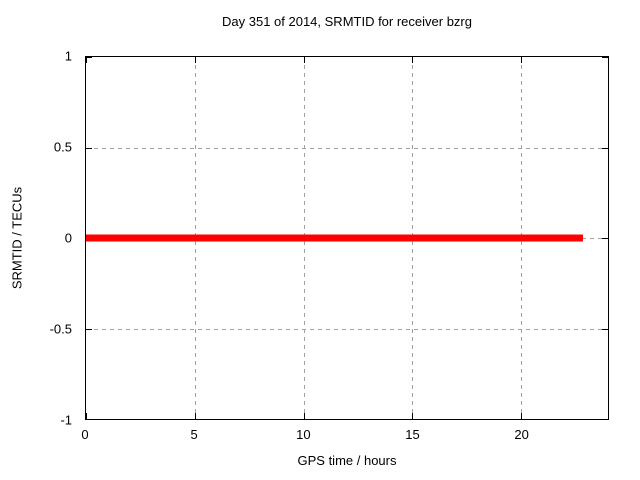 This screenshot has width=640, height=480. Describe the element at coordinates (68, 56) in the screenshot. I see `y-tick-label: 1` at that location.